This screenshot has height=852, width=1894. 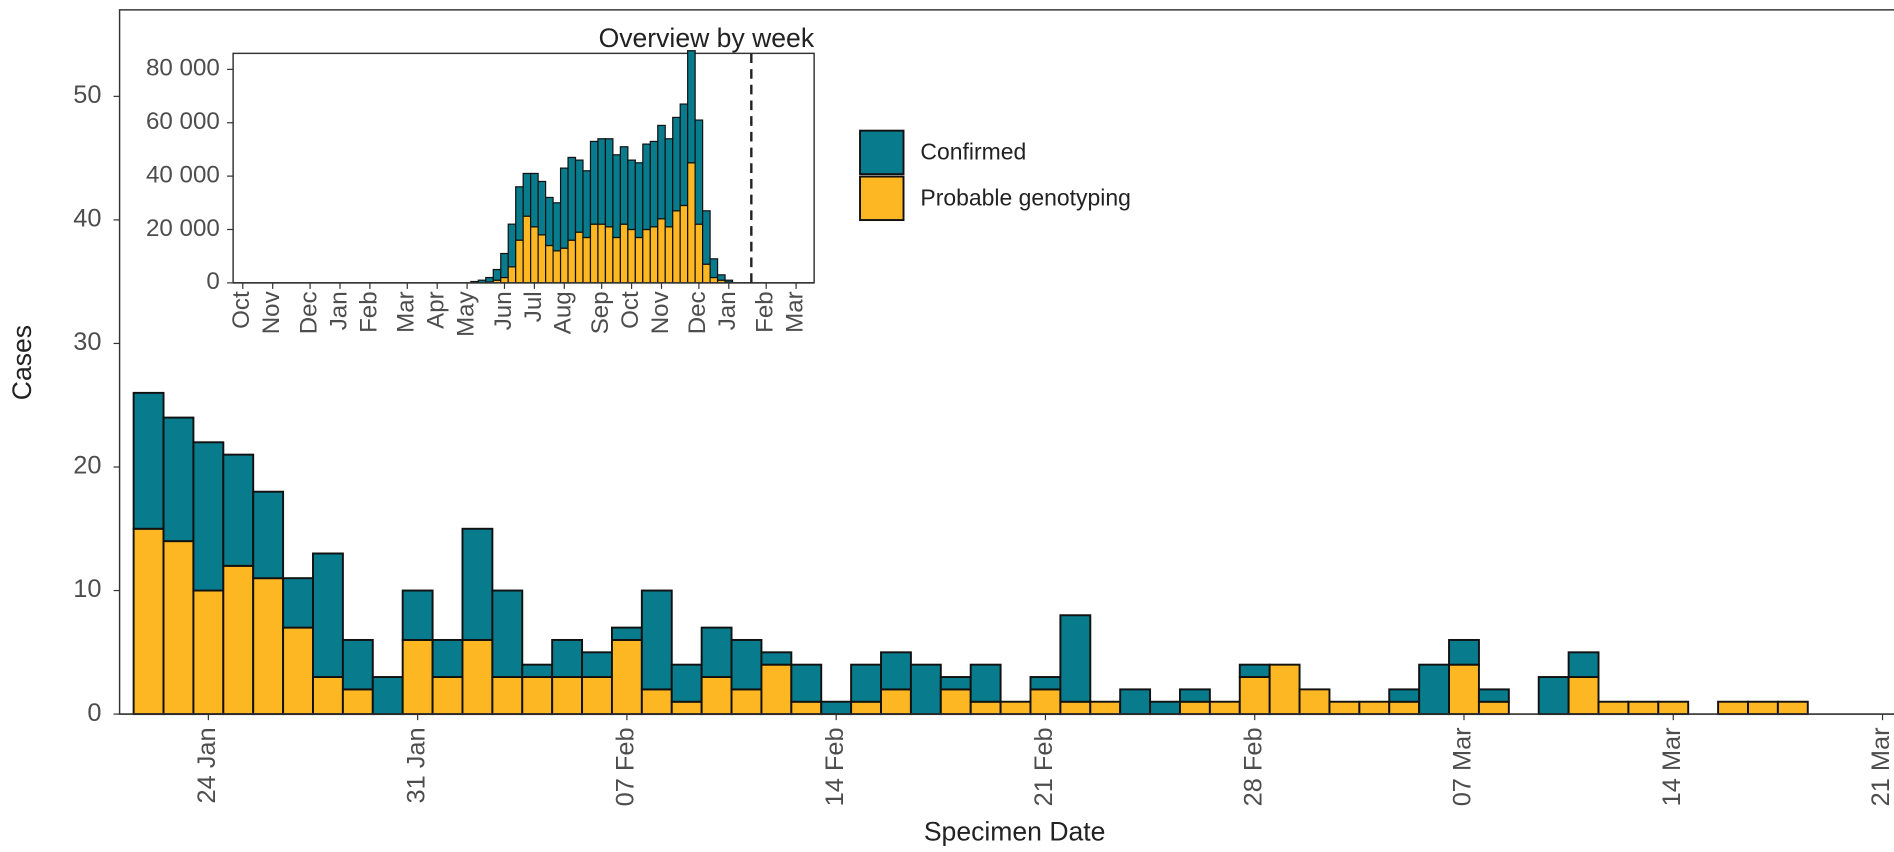 I want to click on y-tick-label: 10, so click(x=87, y=589).